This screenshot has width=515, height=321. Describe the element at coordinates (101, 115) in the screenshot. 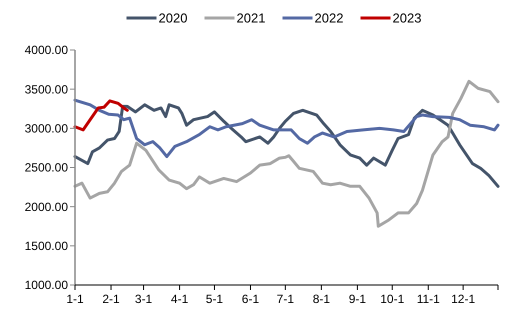

I see `line-series` at that location.